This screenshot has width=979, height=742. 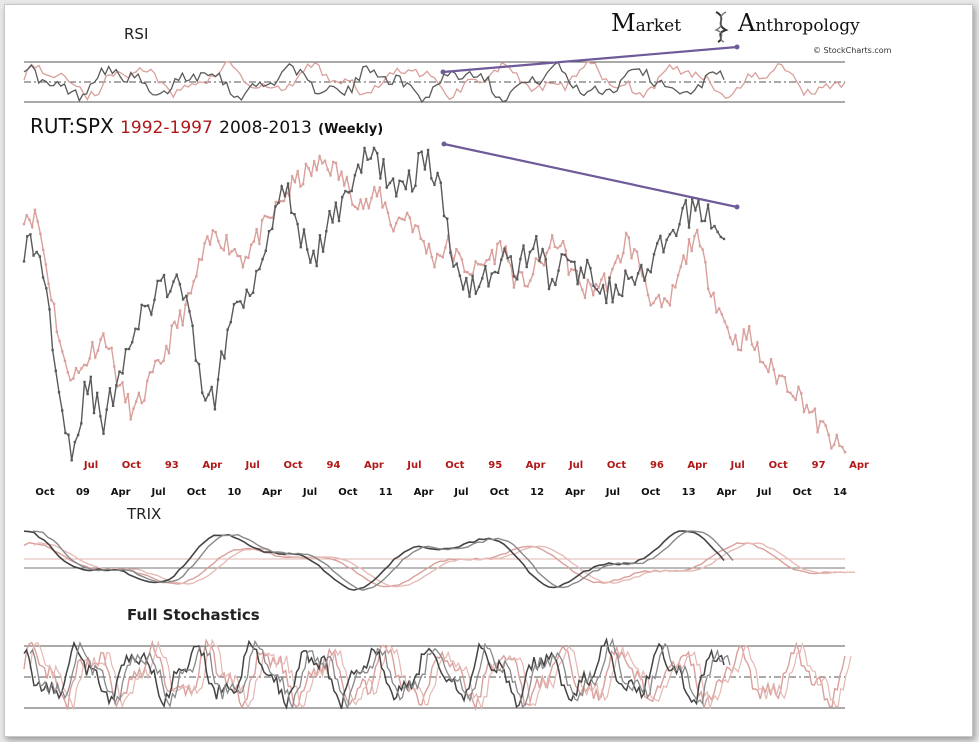 What do you see at coordinates (590, 59) in the screenshot?
I see `rsi-trendline` at bounding box center [590, 59].